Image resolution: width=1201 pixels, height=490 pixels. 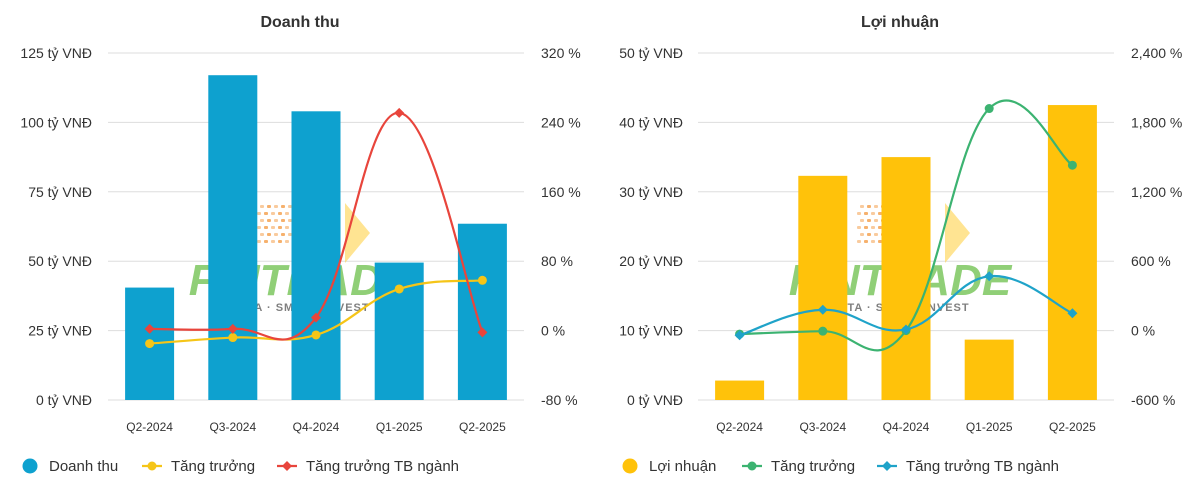 I want to click on legend: Lợi nhuận Tăng trưởng Tăng trưởng TB ngành, so click(x=840, y=466).